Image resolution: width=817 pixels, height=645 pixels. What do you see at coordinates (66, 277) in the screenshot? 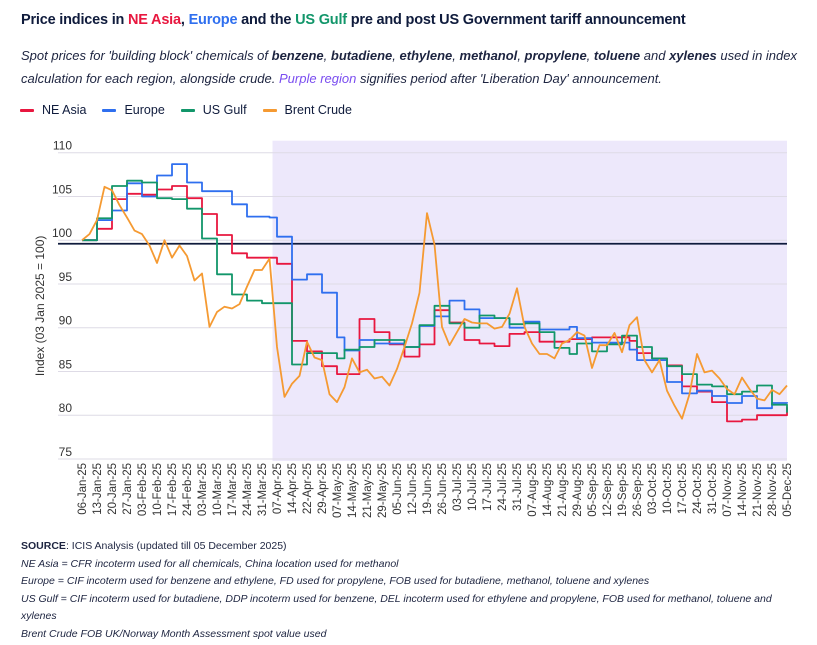
I see `y-tick-label: 95` at bounding box center [66, 277].